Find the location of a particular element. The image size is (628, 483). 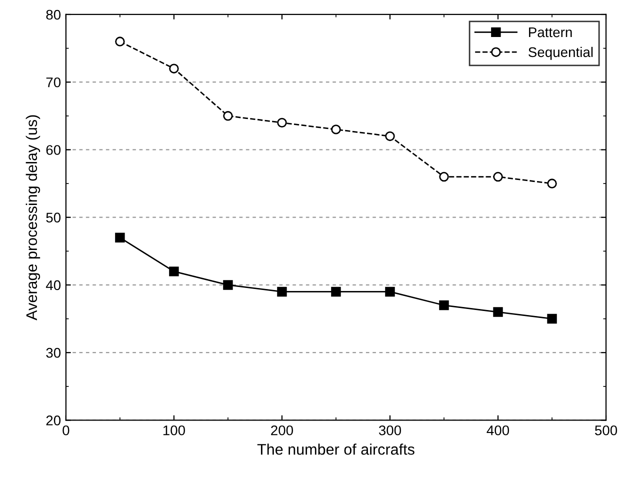

y-tick-label: 80 is located at coordinates (53, 15).